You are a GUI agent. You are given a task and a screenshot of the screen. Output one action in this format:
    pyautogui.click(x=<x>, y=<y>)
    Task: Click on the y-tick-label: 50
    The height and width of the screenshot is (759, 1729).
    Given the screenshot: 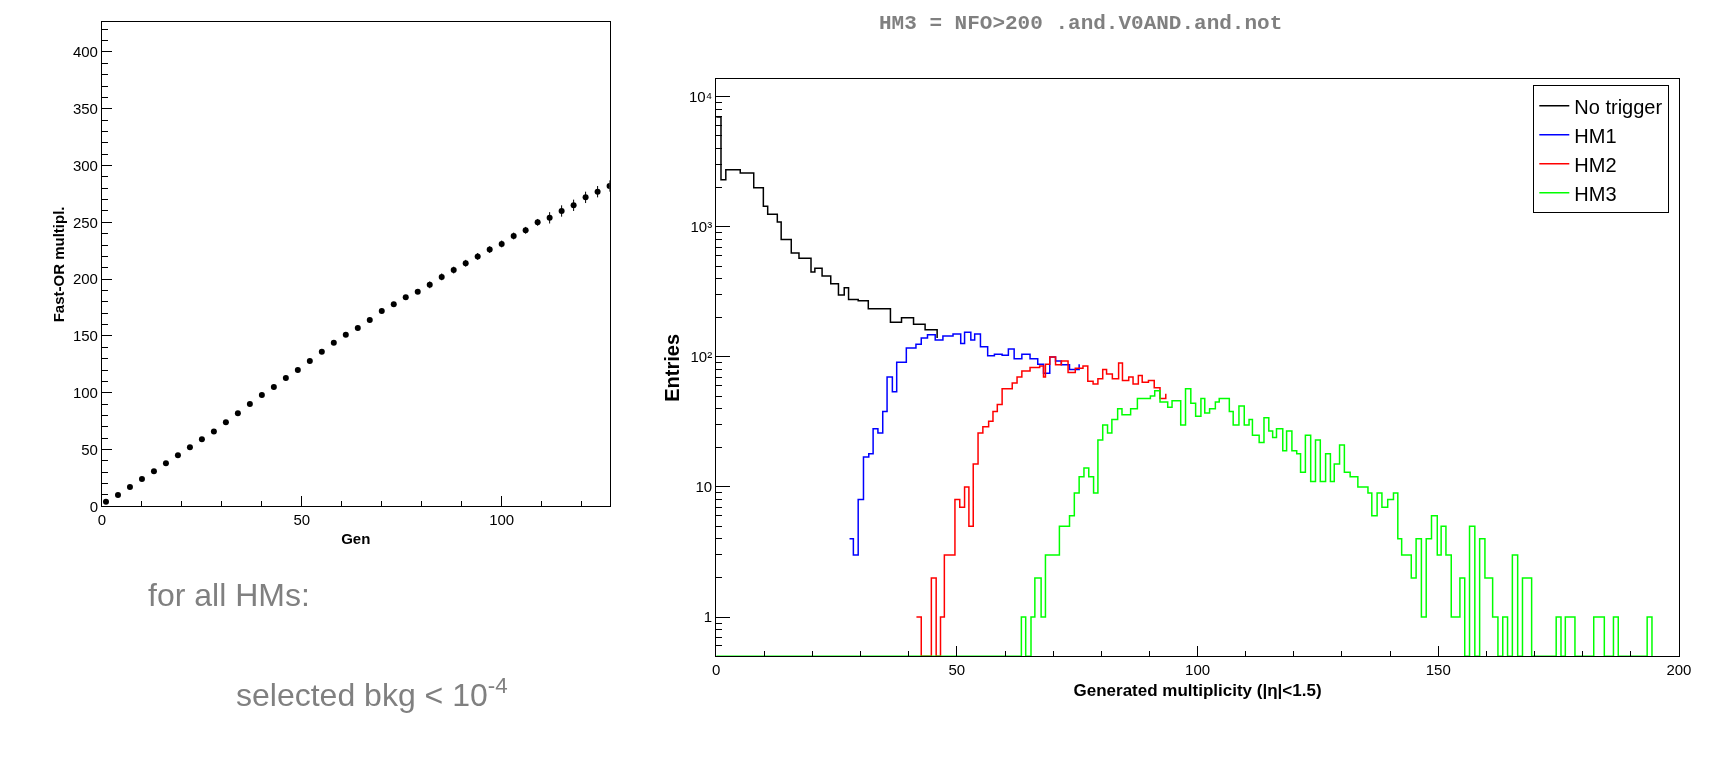 What is the action you would take?
    pyautogui.click(x=89, y=449)
    